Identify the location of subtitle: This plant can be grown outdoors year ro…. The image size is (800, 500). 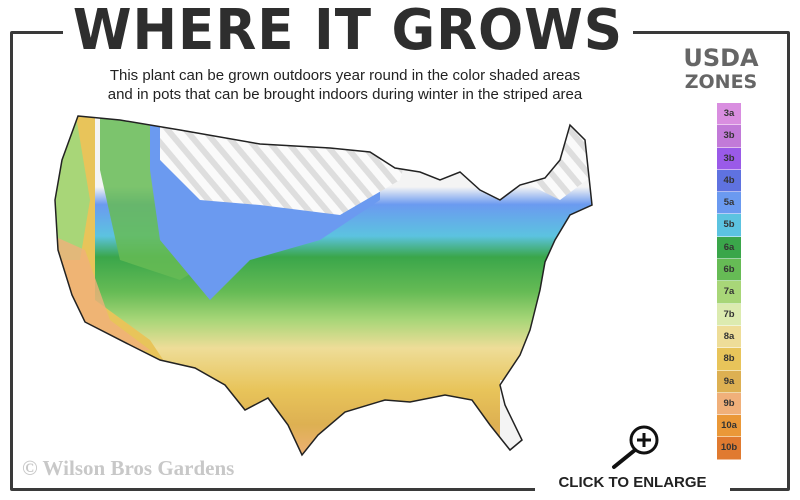
(345, 85).